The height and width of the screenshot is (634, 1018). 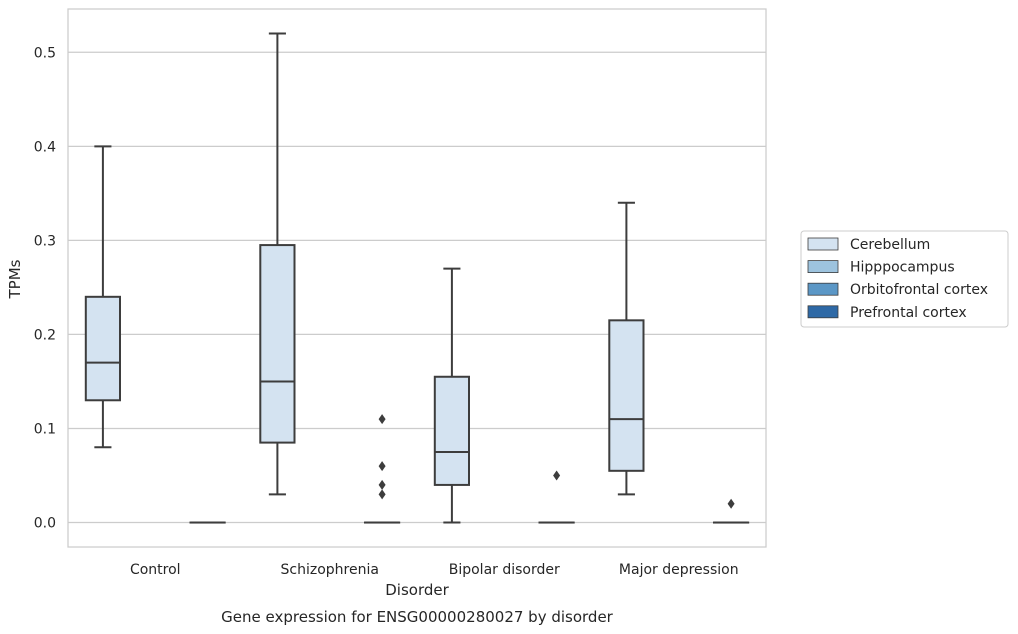 What do you see at coordinates (504, 570) in the screenshot?
I see `x-tick-label: Bipolar disorder` at bounding box center [504, 570].